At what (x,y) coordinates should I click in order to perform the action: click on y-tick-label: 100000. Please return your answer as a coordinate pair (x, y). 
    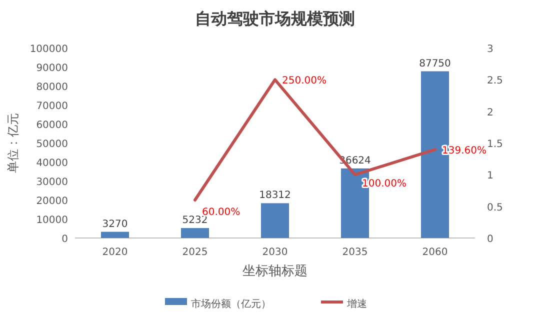
    Looking at the image, I should click on (49, 49).